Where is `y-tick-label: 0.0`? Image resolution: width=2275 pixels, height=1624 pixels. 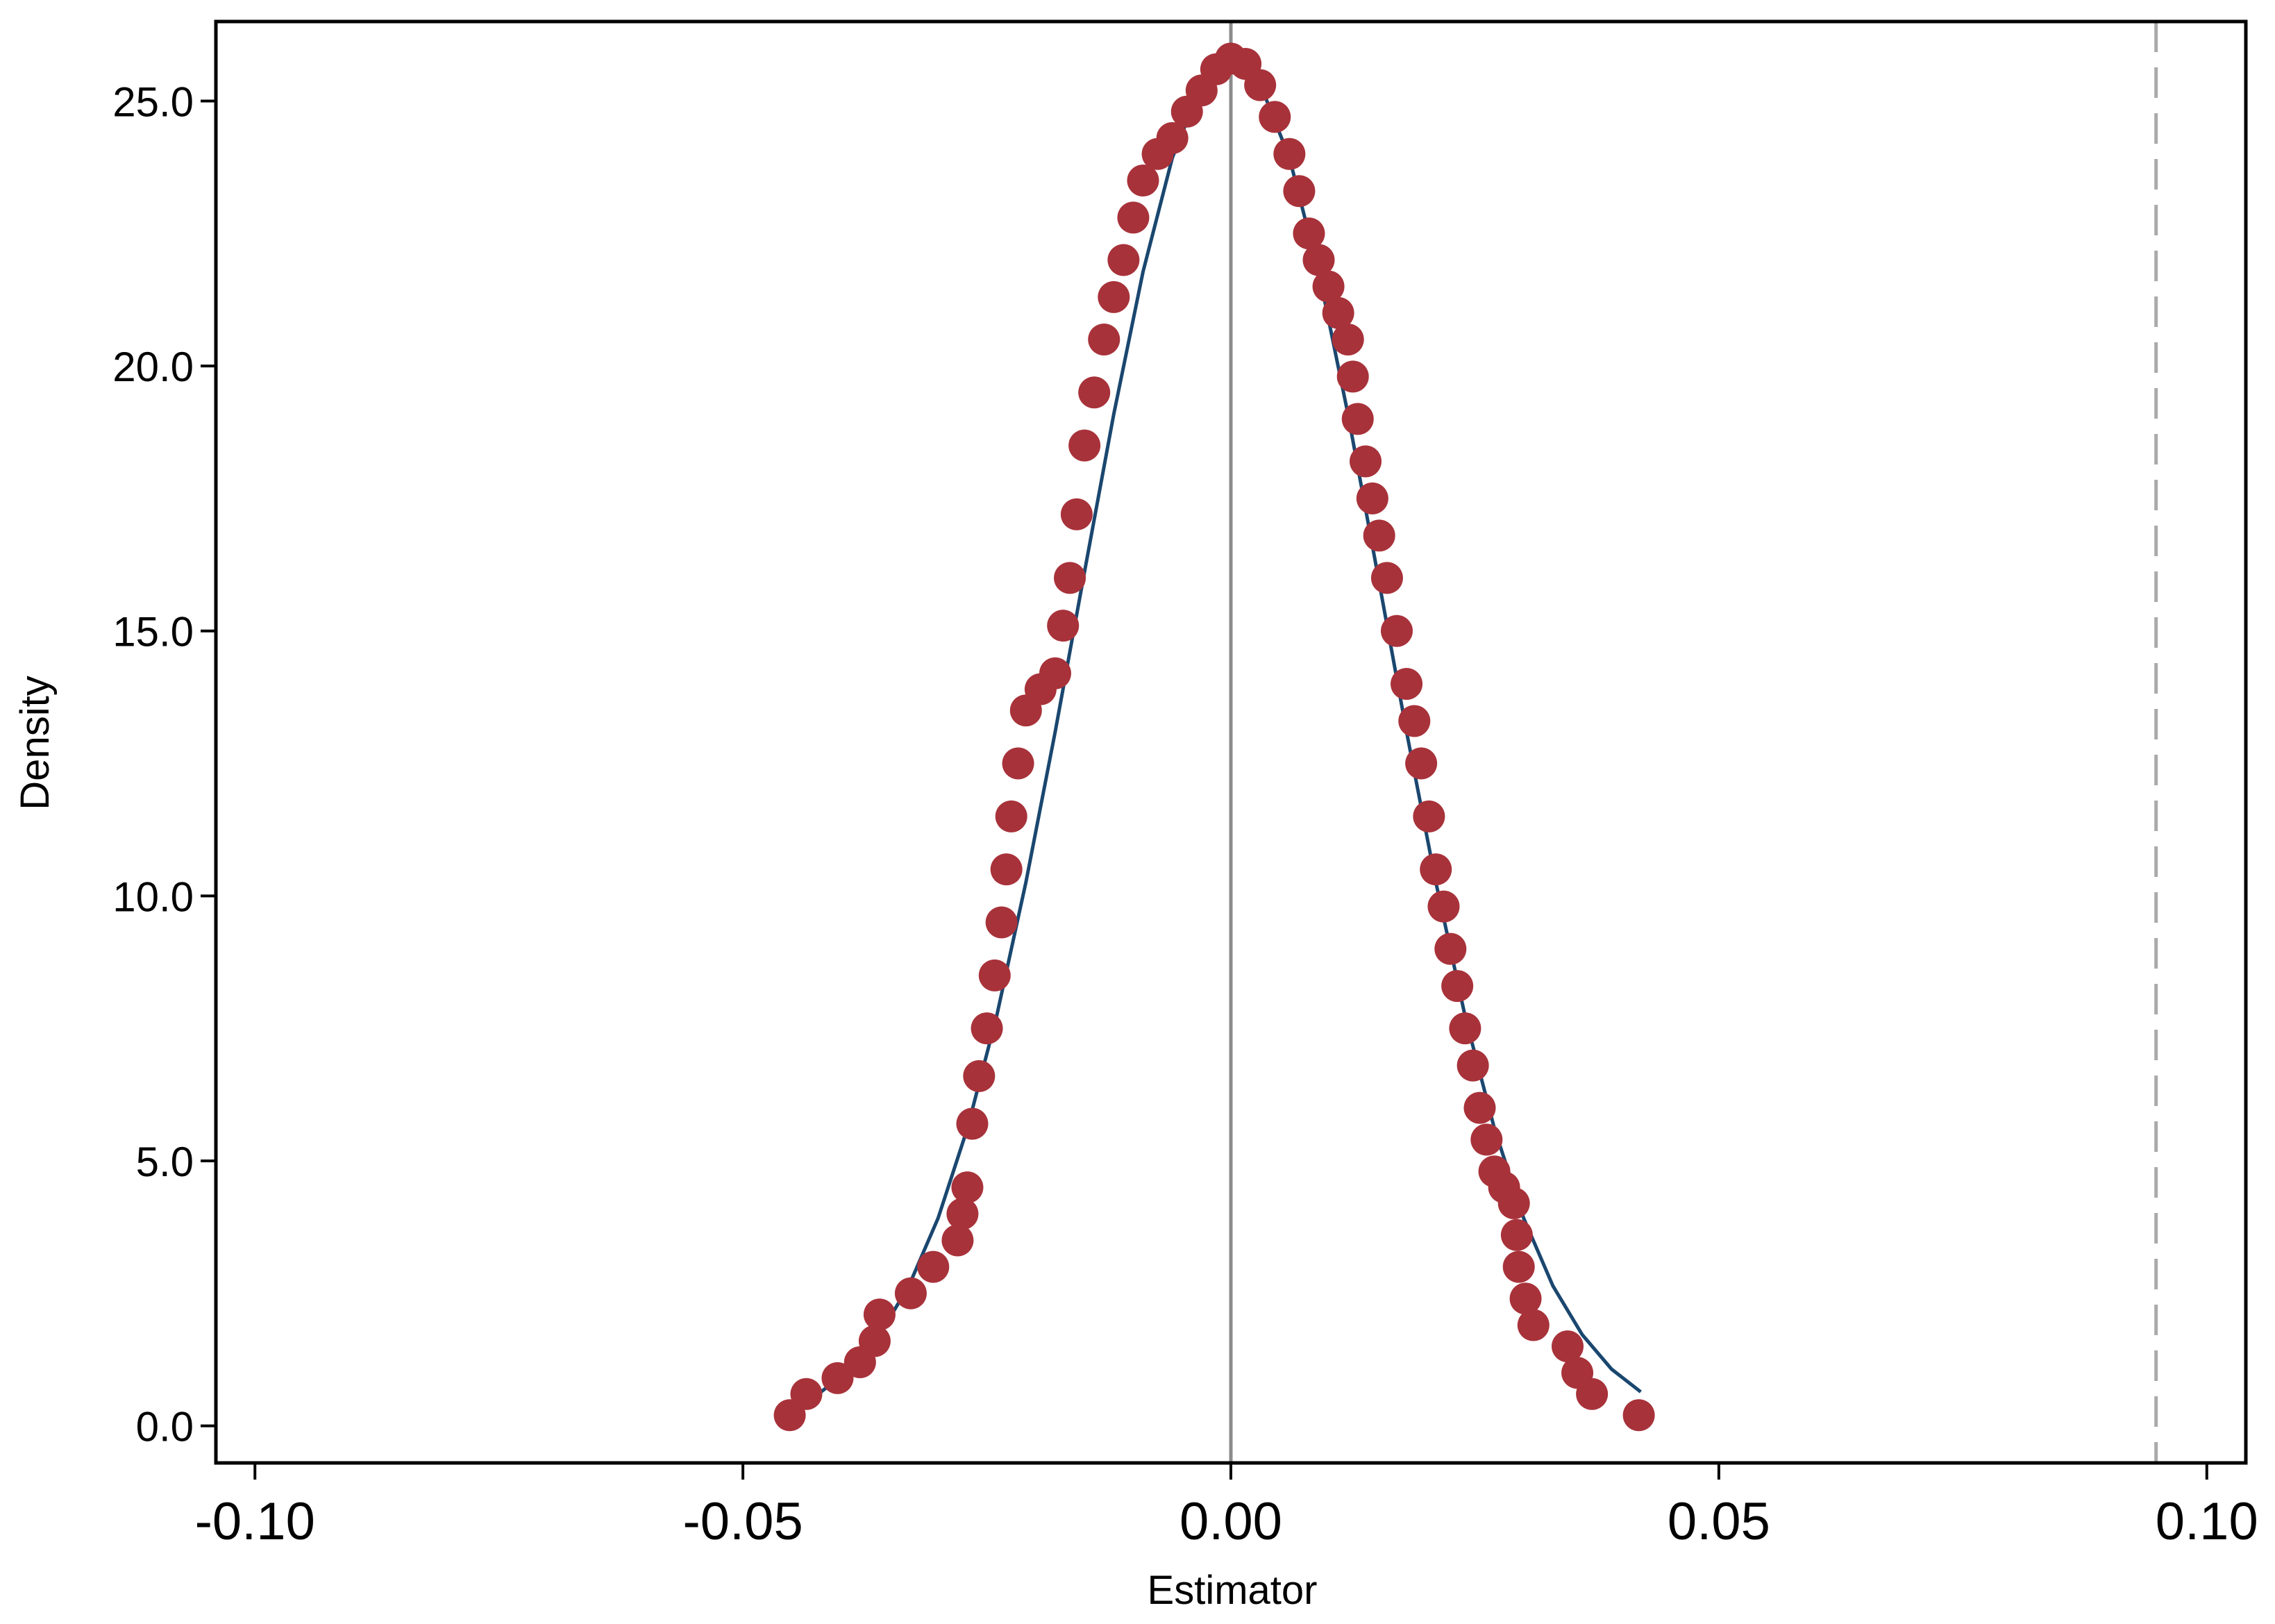
y-tick-label: 0.0 is located at coordinates (165, 1427).